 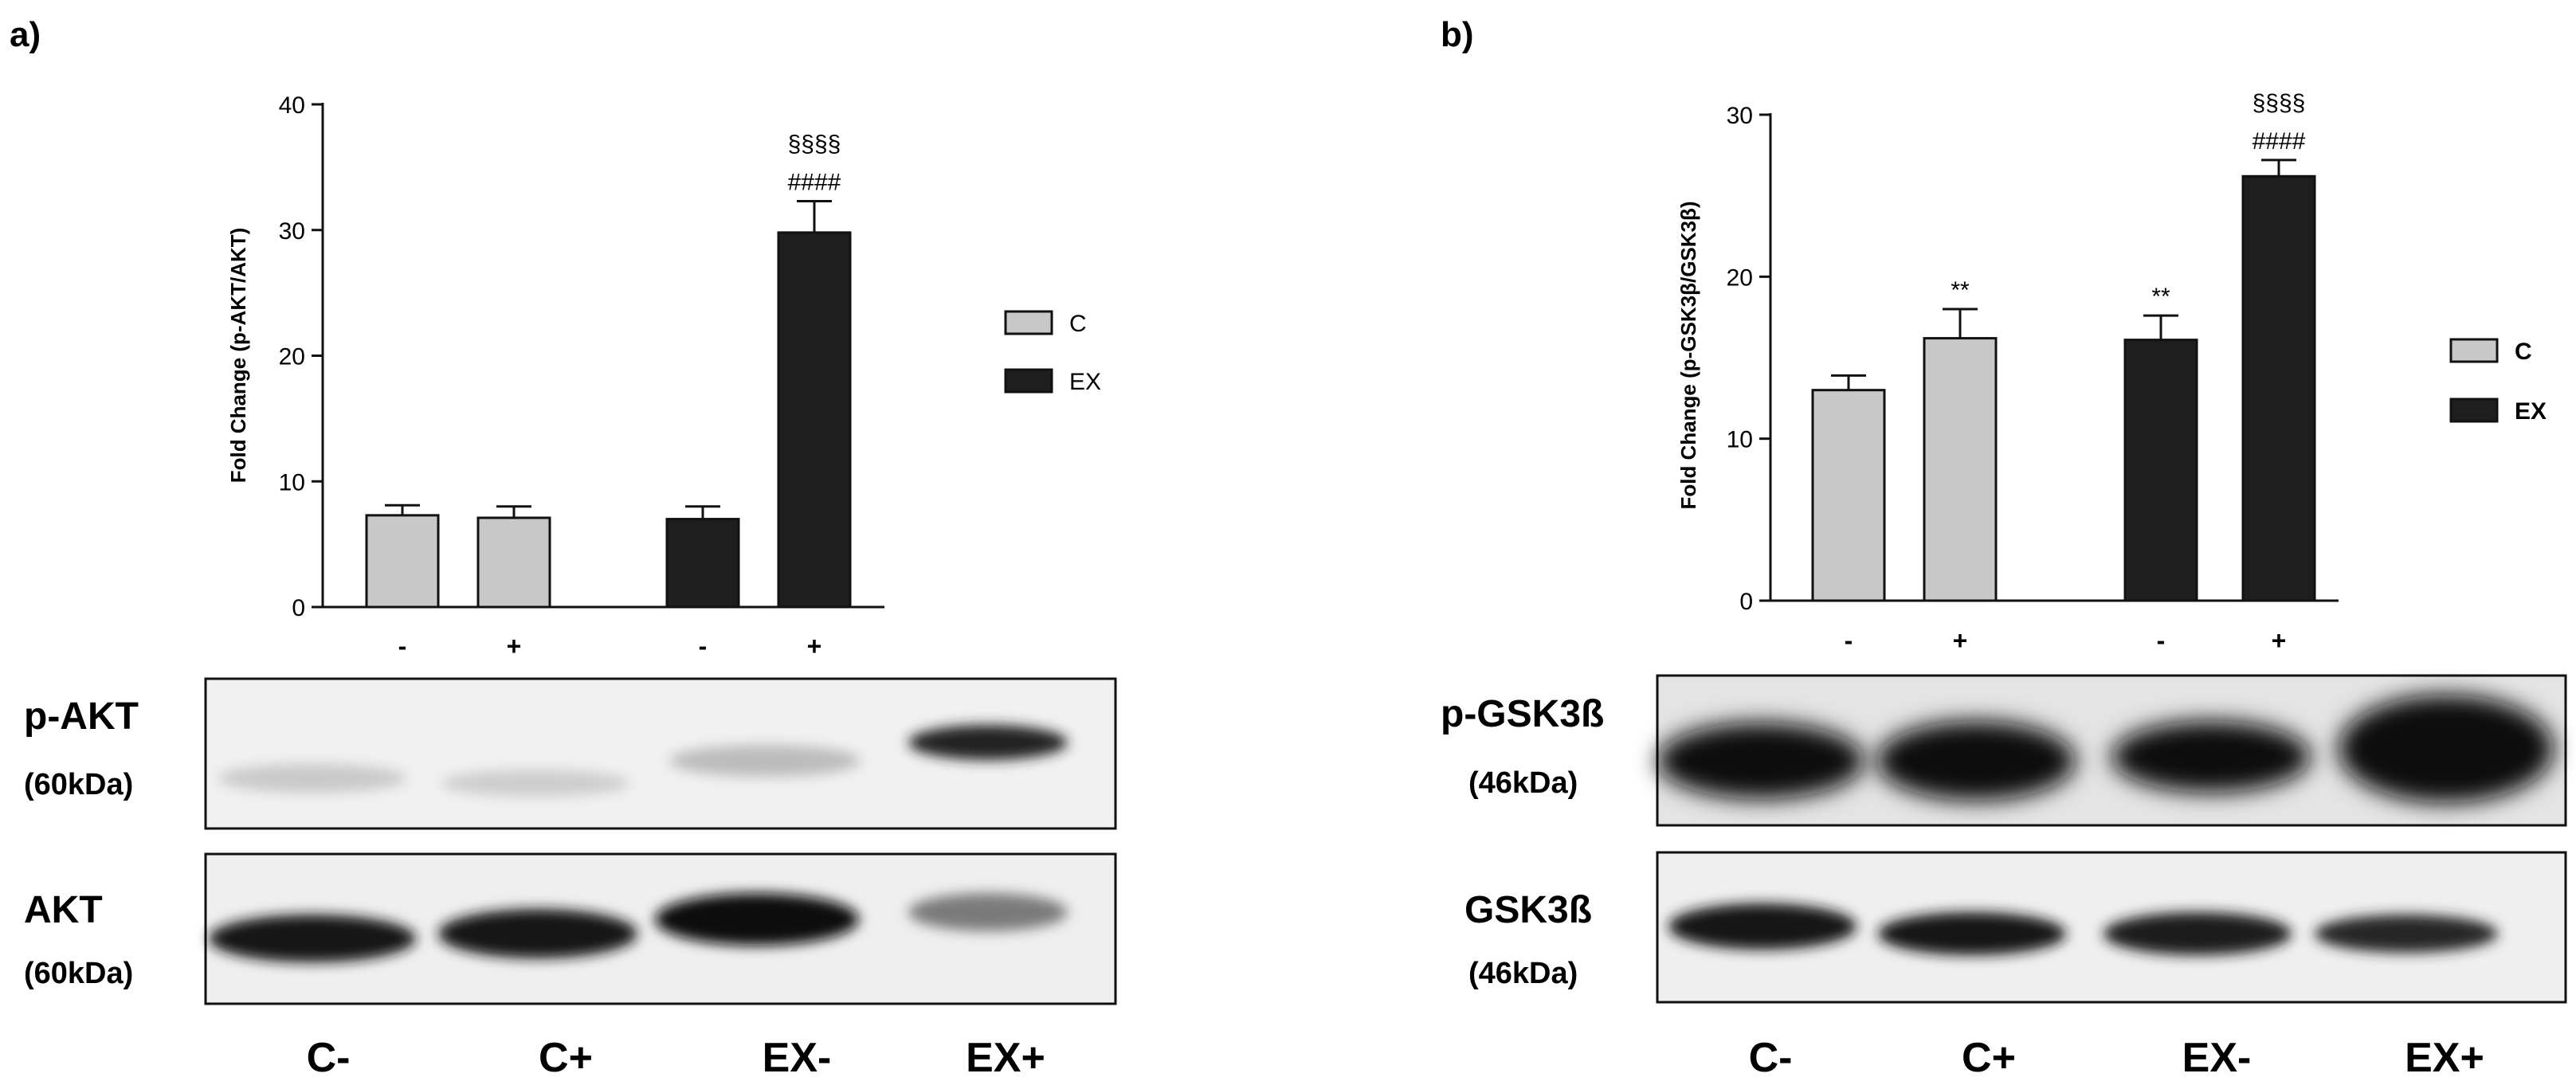 What do you see at coordinates (2406, 934) in the screenshot?
I see `band-gsk3b-ex-plus` at bounding box center [2406, 934].